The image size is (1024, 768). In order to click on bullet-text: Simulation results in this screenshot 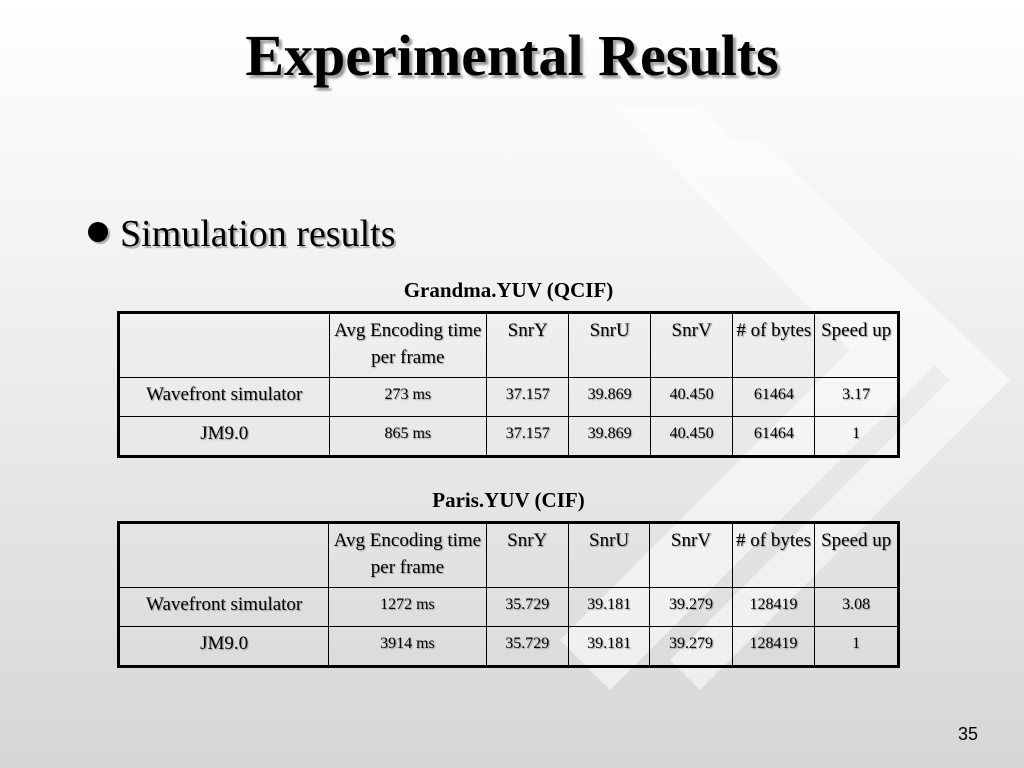, I will do `click(258, 234)`.